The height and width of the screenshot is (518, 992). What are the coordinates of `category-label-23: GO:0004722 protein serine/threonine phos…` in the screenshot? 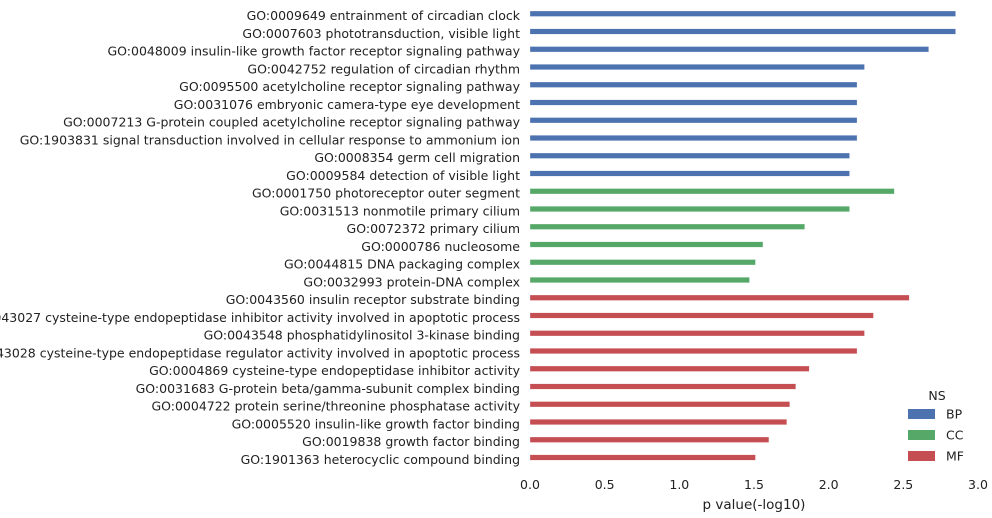 It's located at (335, 406).